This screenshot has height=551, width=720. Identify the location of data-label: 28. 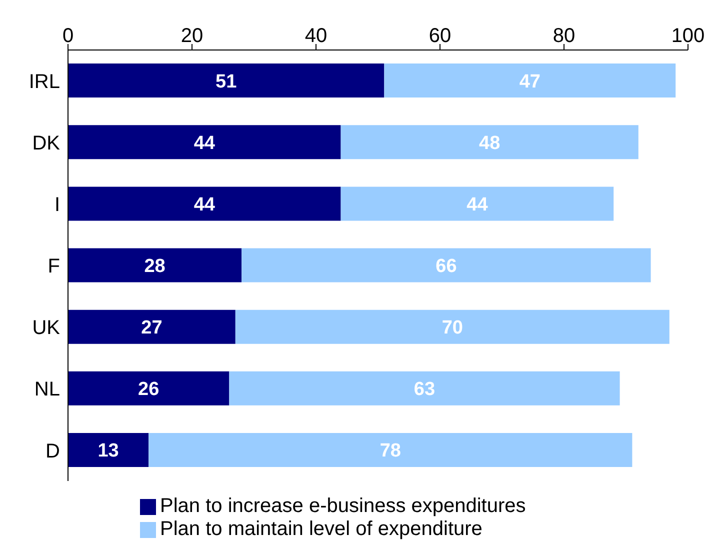
(155, 267).